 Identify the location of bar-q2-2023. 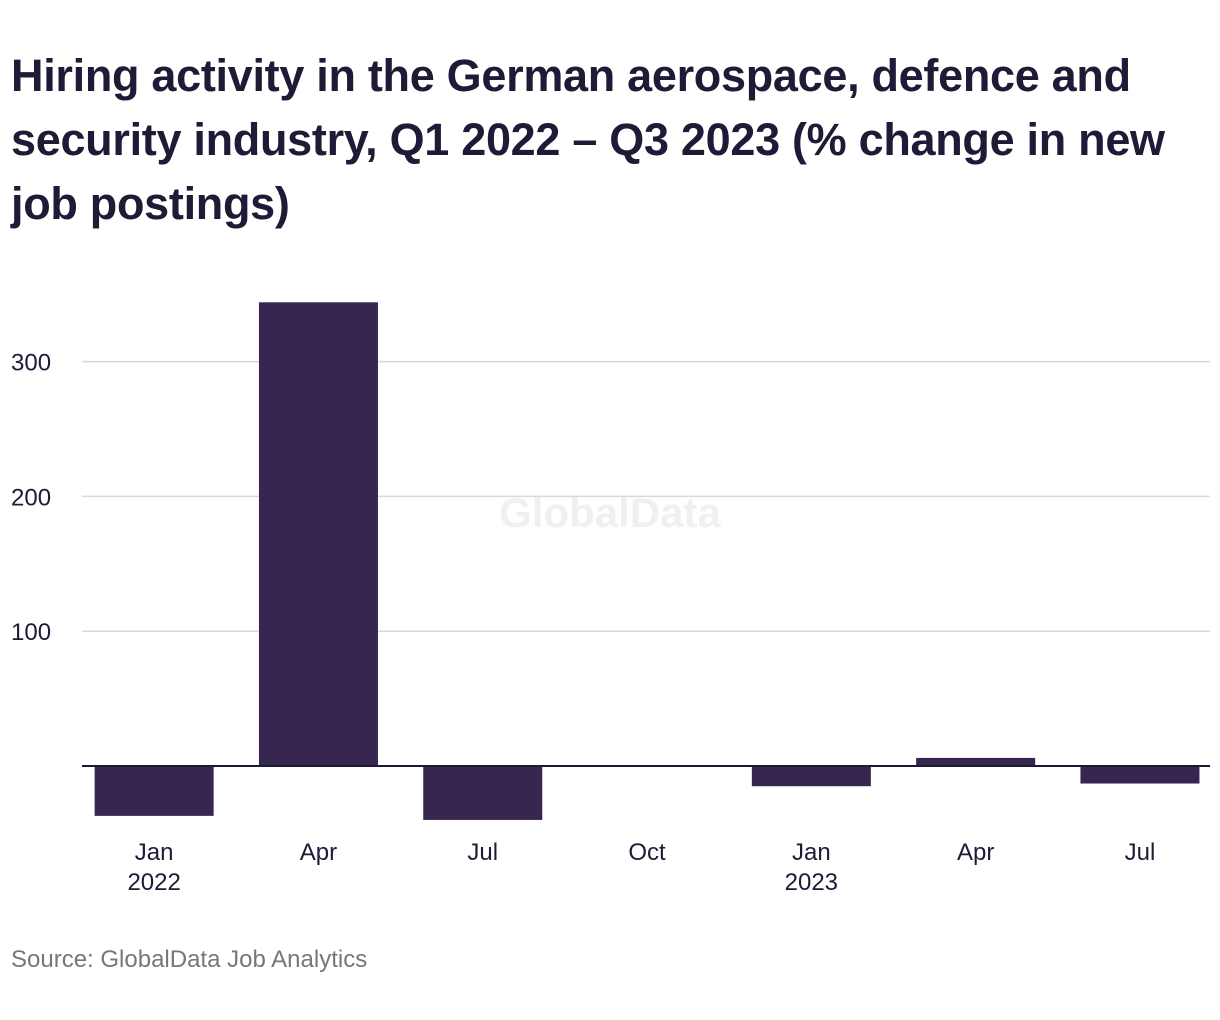
(976, 761).